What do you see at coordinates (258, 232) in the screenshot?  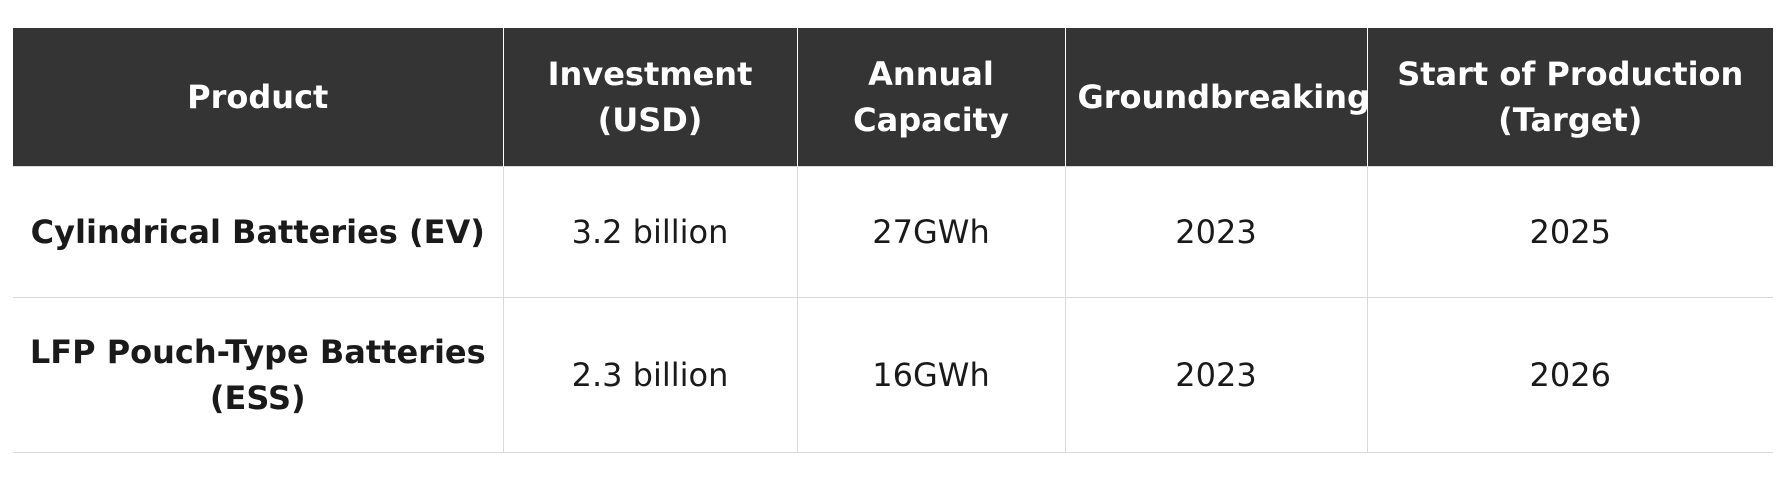 I see `cell-product: Cylindrical Batteries (EV)` at bounding box center [258, 232].